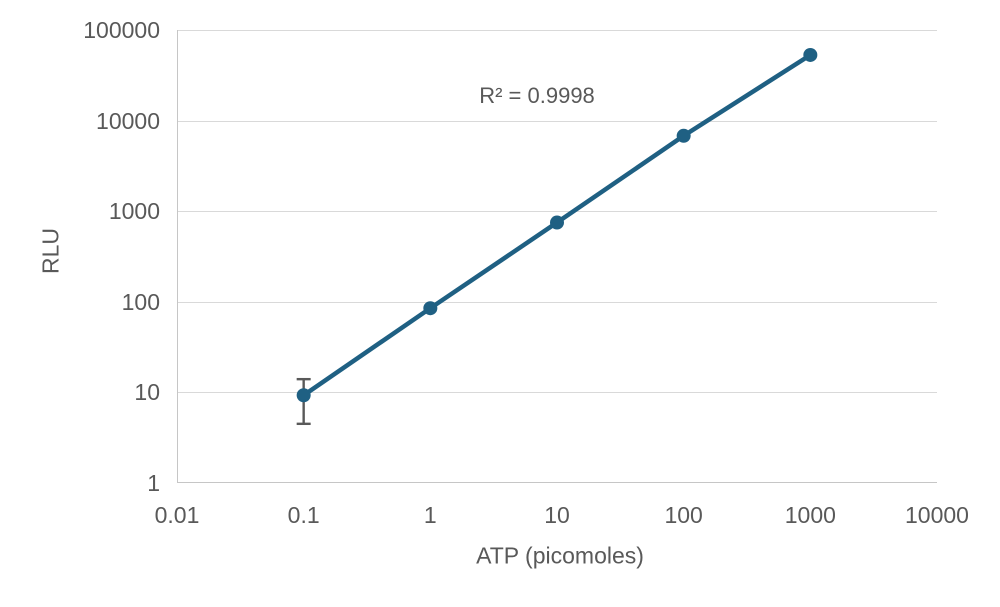 The width and height of the screenshot is (1000, 607). What do you see at coordinates (303, 395) in the screenshot?
I see `data-point-0.1` at bounding box center [303, 395].